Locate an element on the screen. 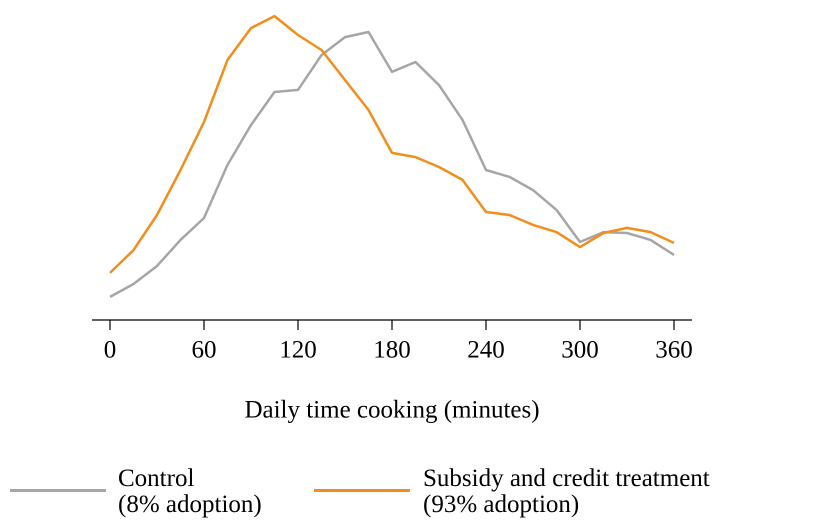 The width and height of the screenshot is (823, 524). x-tick-label: 240 is located at coordinates (486, 350).